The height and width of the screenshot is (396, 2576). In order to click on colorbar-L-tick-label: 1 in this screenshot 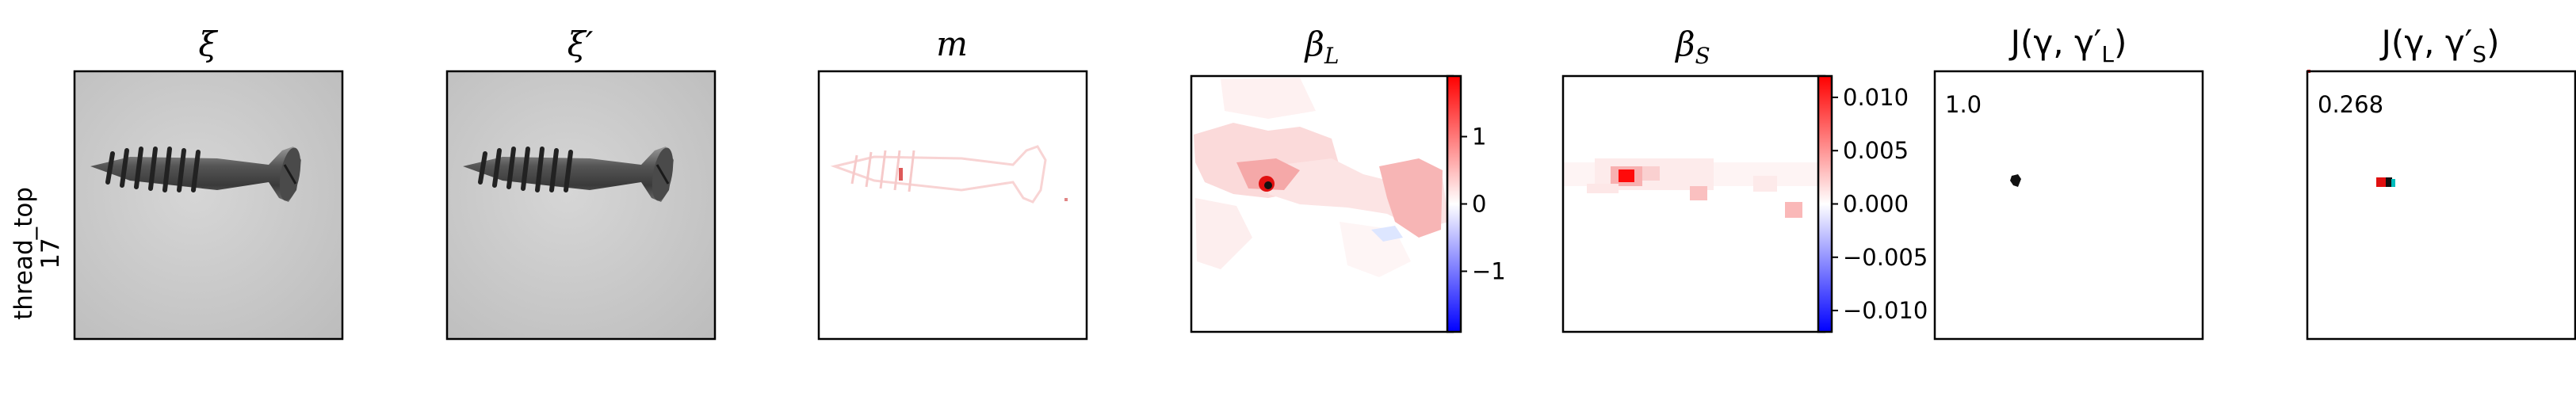, I will do `click(1479, 137)`.